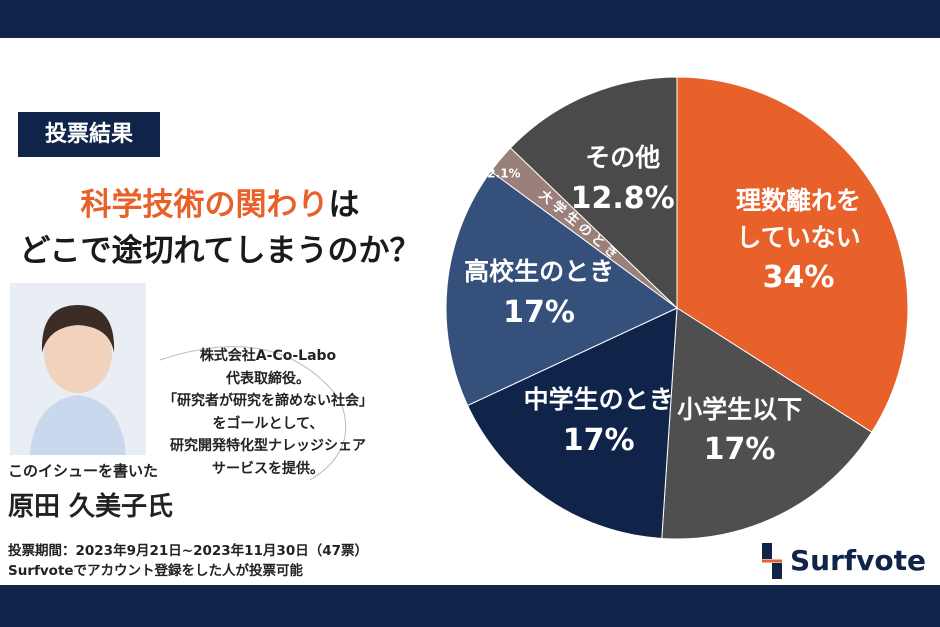 Image resolution: width=940 pixels, height=627 pixels. I want to click on slice-value-label: 12.8%, so click(622, 198).